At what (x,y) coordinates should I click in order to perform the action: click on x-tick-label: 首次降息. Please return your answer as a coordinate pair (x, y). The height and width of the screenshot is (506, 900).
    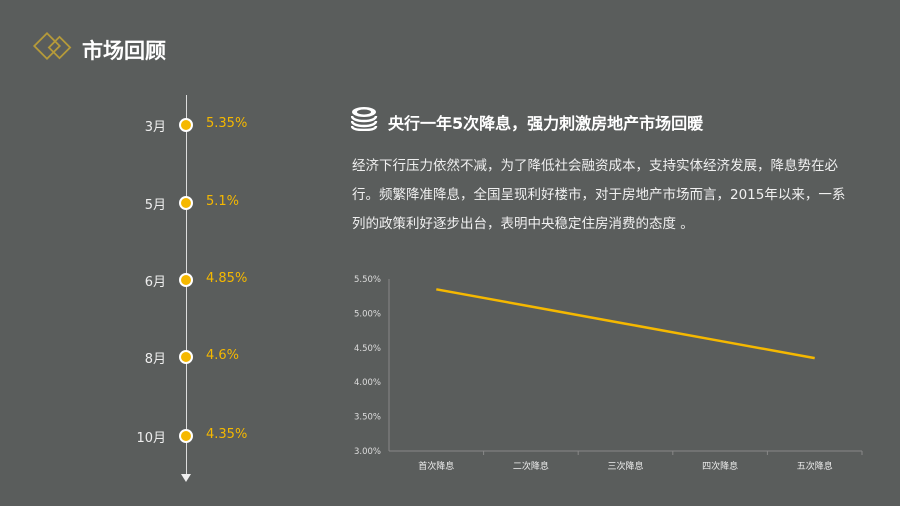
    Looking at the image, I should click on (436, 466).